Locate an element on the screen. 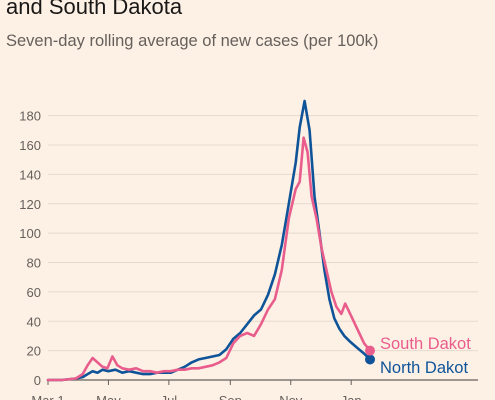 The width and height of the screenshot is (495, 400). chart-title: and South Dakota is located at coordinates (94, 9).